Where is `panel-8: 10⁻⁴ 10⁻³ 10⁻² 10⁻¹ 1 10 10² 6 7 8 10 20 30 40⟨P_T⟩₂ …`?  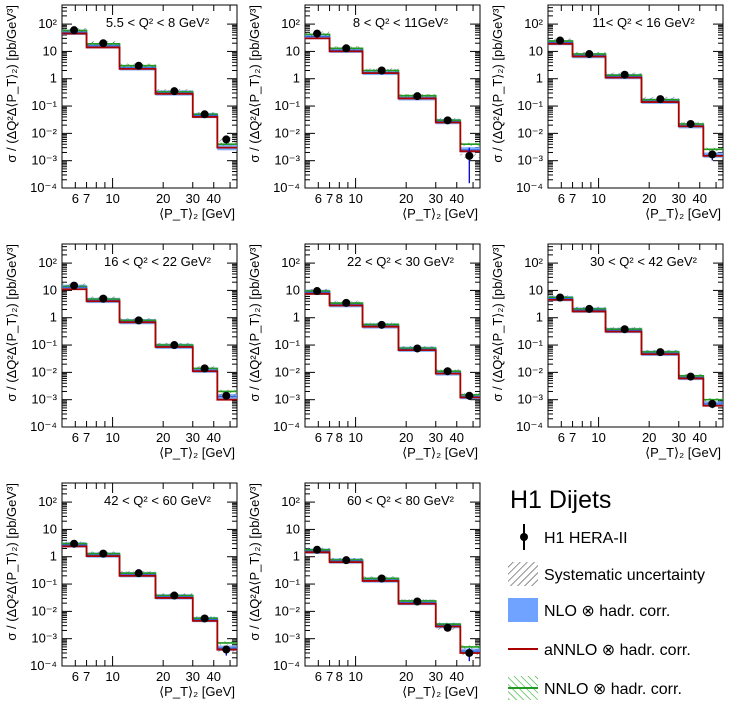
panel-8: 10⁻⁴ 10⁻³ 10⁻² 10⁻¹ 1 10 10² 6 7 8 10 20 30 40⟨P_T⟩₂ … is located at coordinates (364, 590).